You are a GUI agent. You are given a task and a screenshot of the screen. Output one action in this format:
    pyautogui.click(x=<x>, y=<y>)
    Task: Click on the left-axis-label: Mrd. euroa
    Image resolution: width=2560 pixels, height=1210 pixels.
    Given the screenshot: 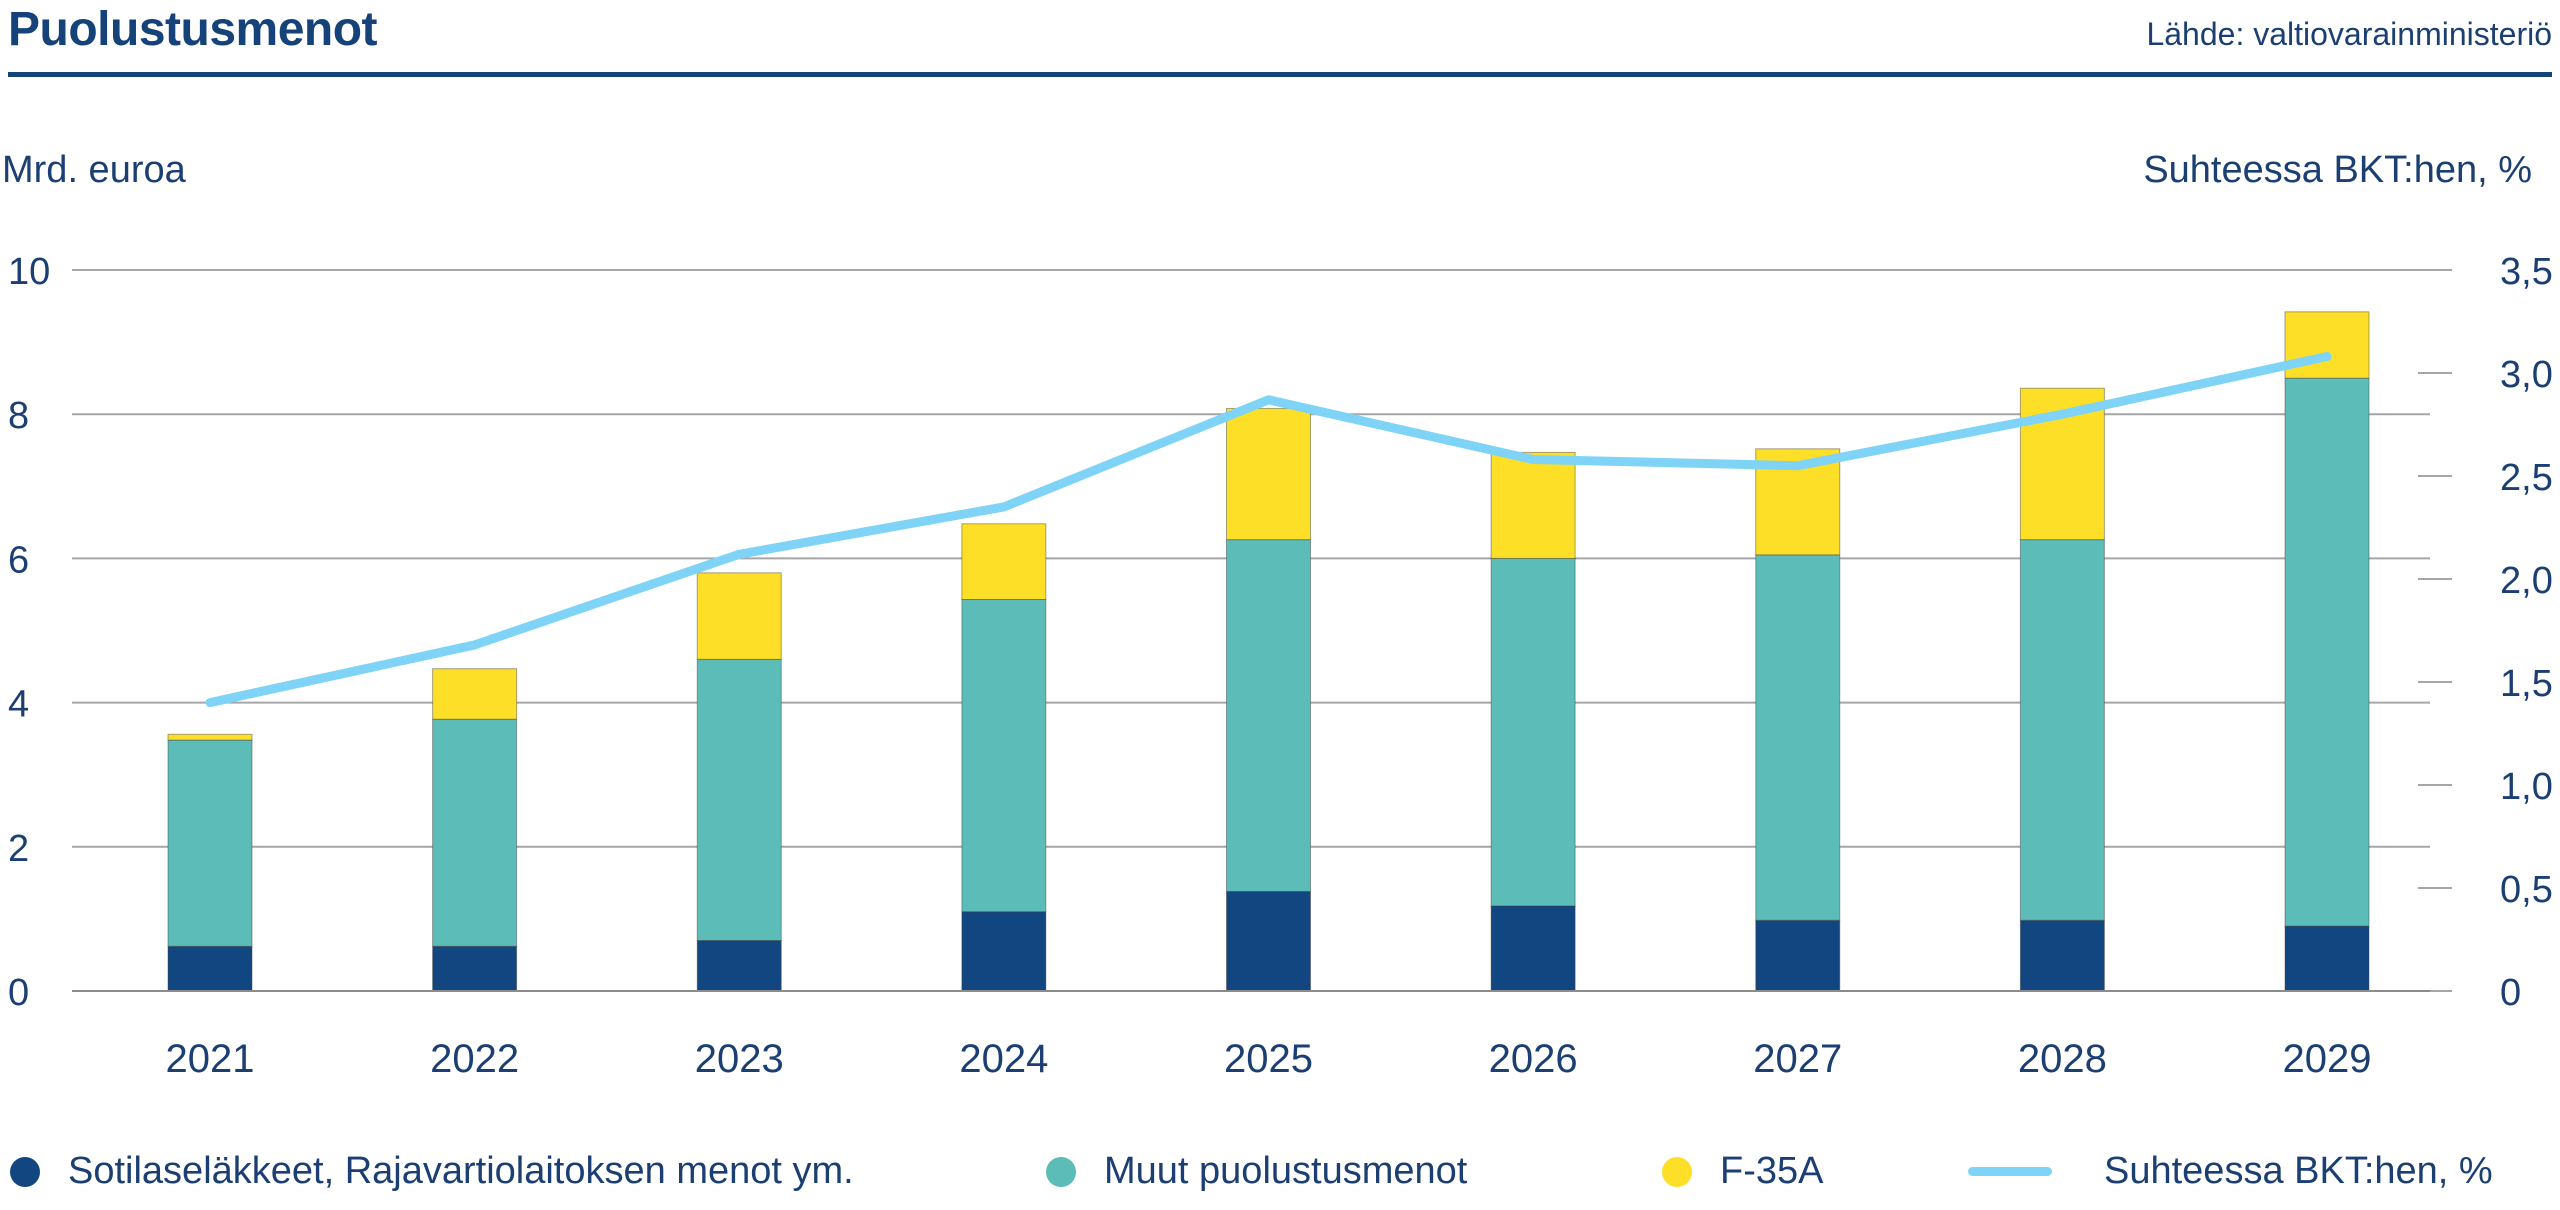 What is the action you would take?
    pyautogui.click(x=94, y=170)
    